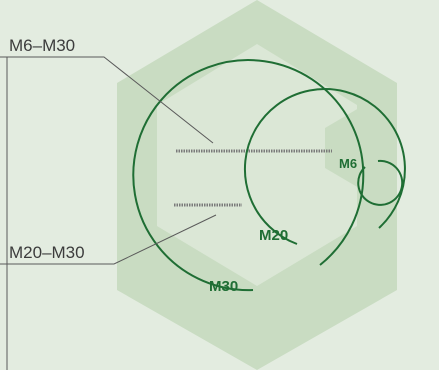 The width and height of the screenshot is (439, 370). Describe the element at coordinates (359, 148) in the screenshot. I see `small-hexagon` at that location.